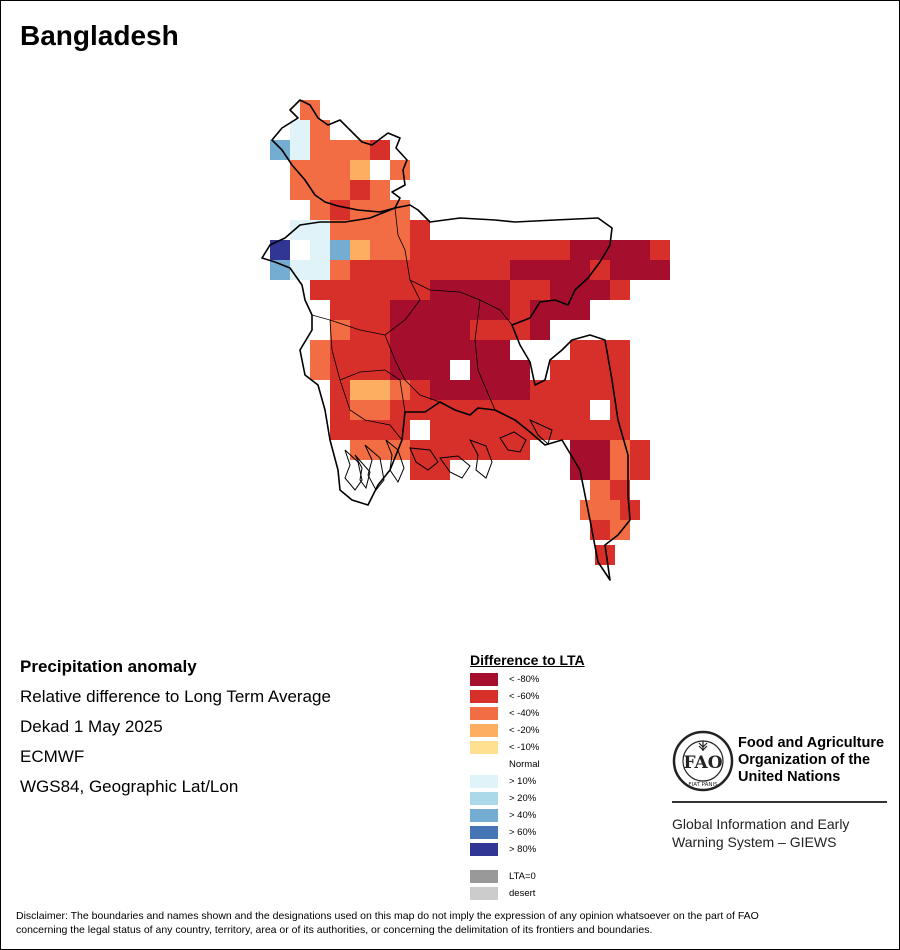 Image resolution: width=900 pixels, height=950 pixels. I want to click on map-title: Bangladesh, so click(99, 35).